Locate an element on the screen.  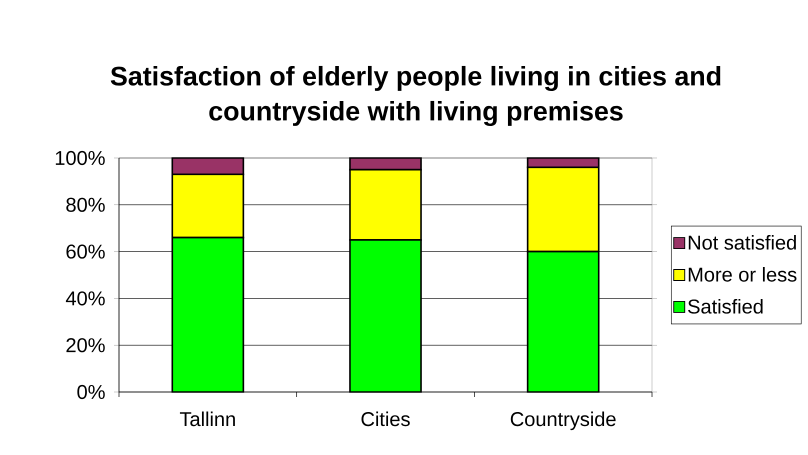
x-tick-label: Cities is located at coordinates (386, 419).